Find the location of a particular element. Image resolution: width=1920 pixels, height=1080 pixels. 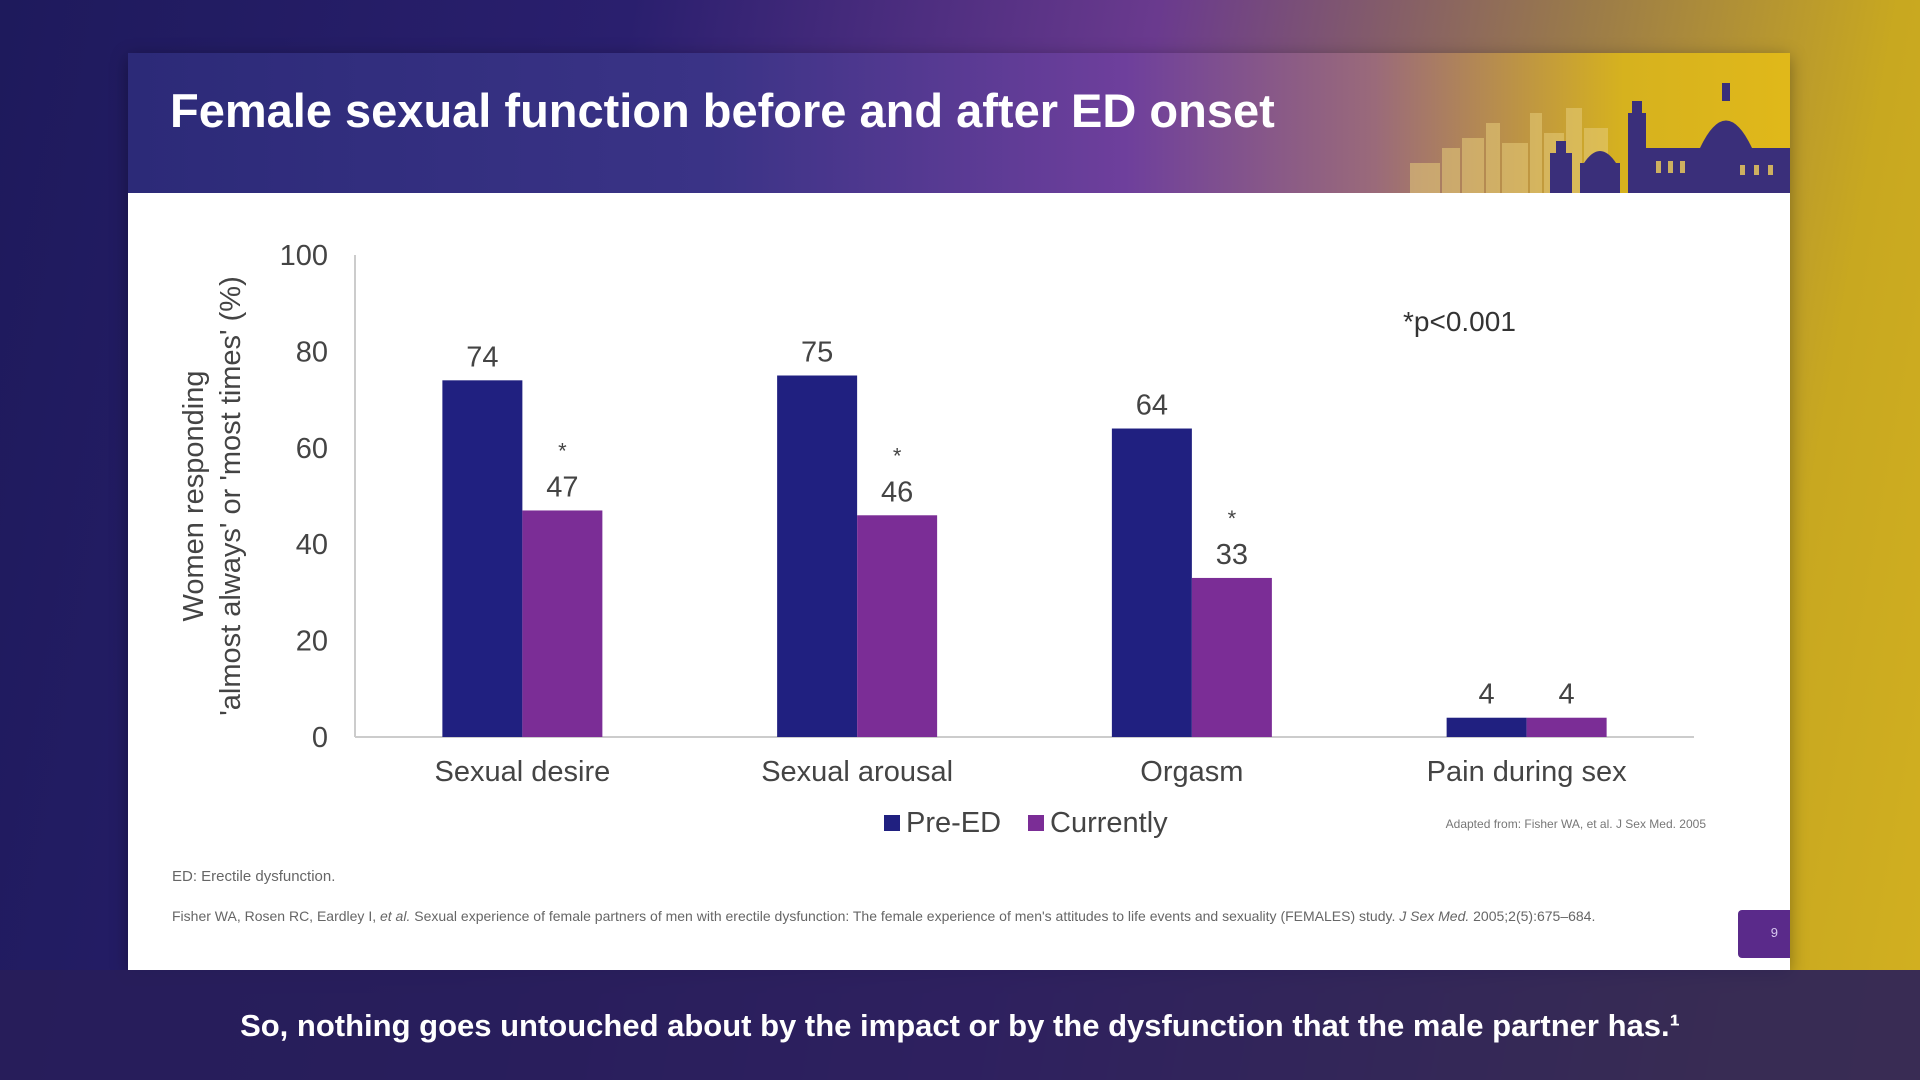

page-number: 9 is located at coordinates (1774, 932).